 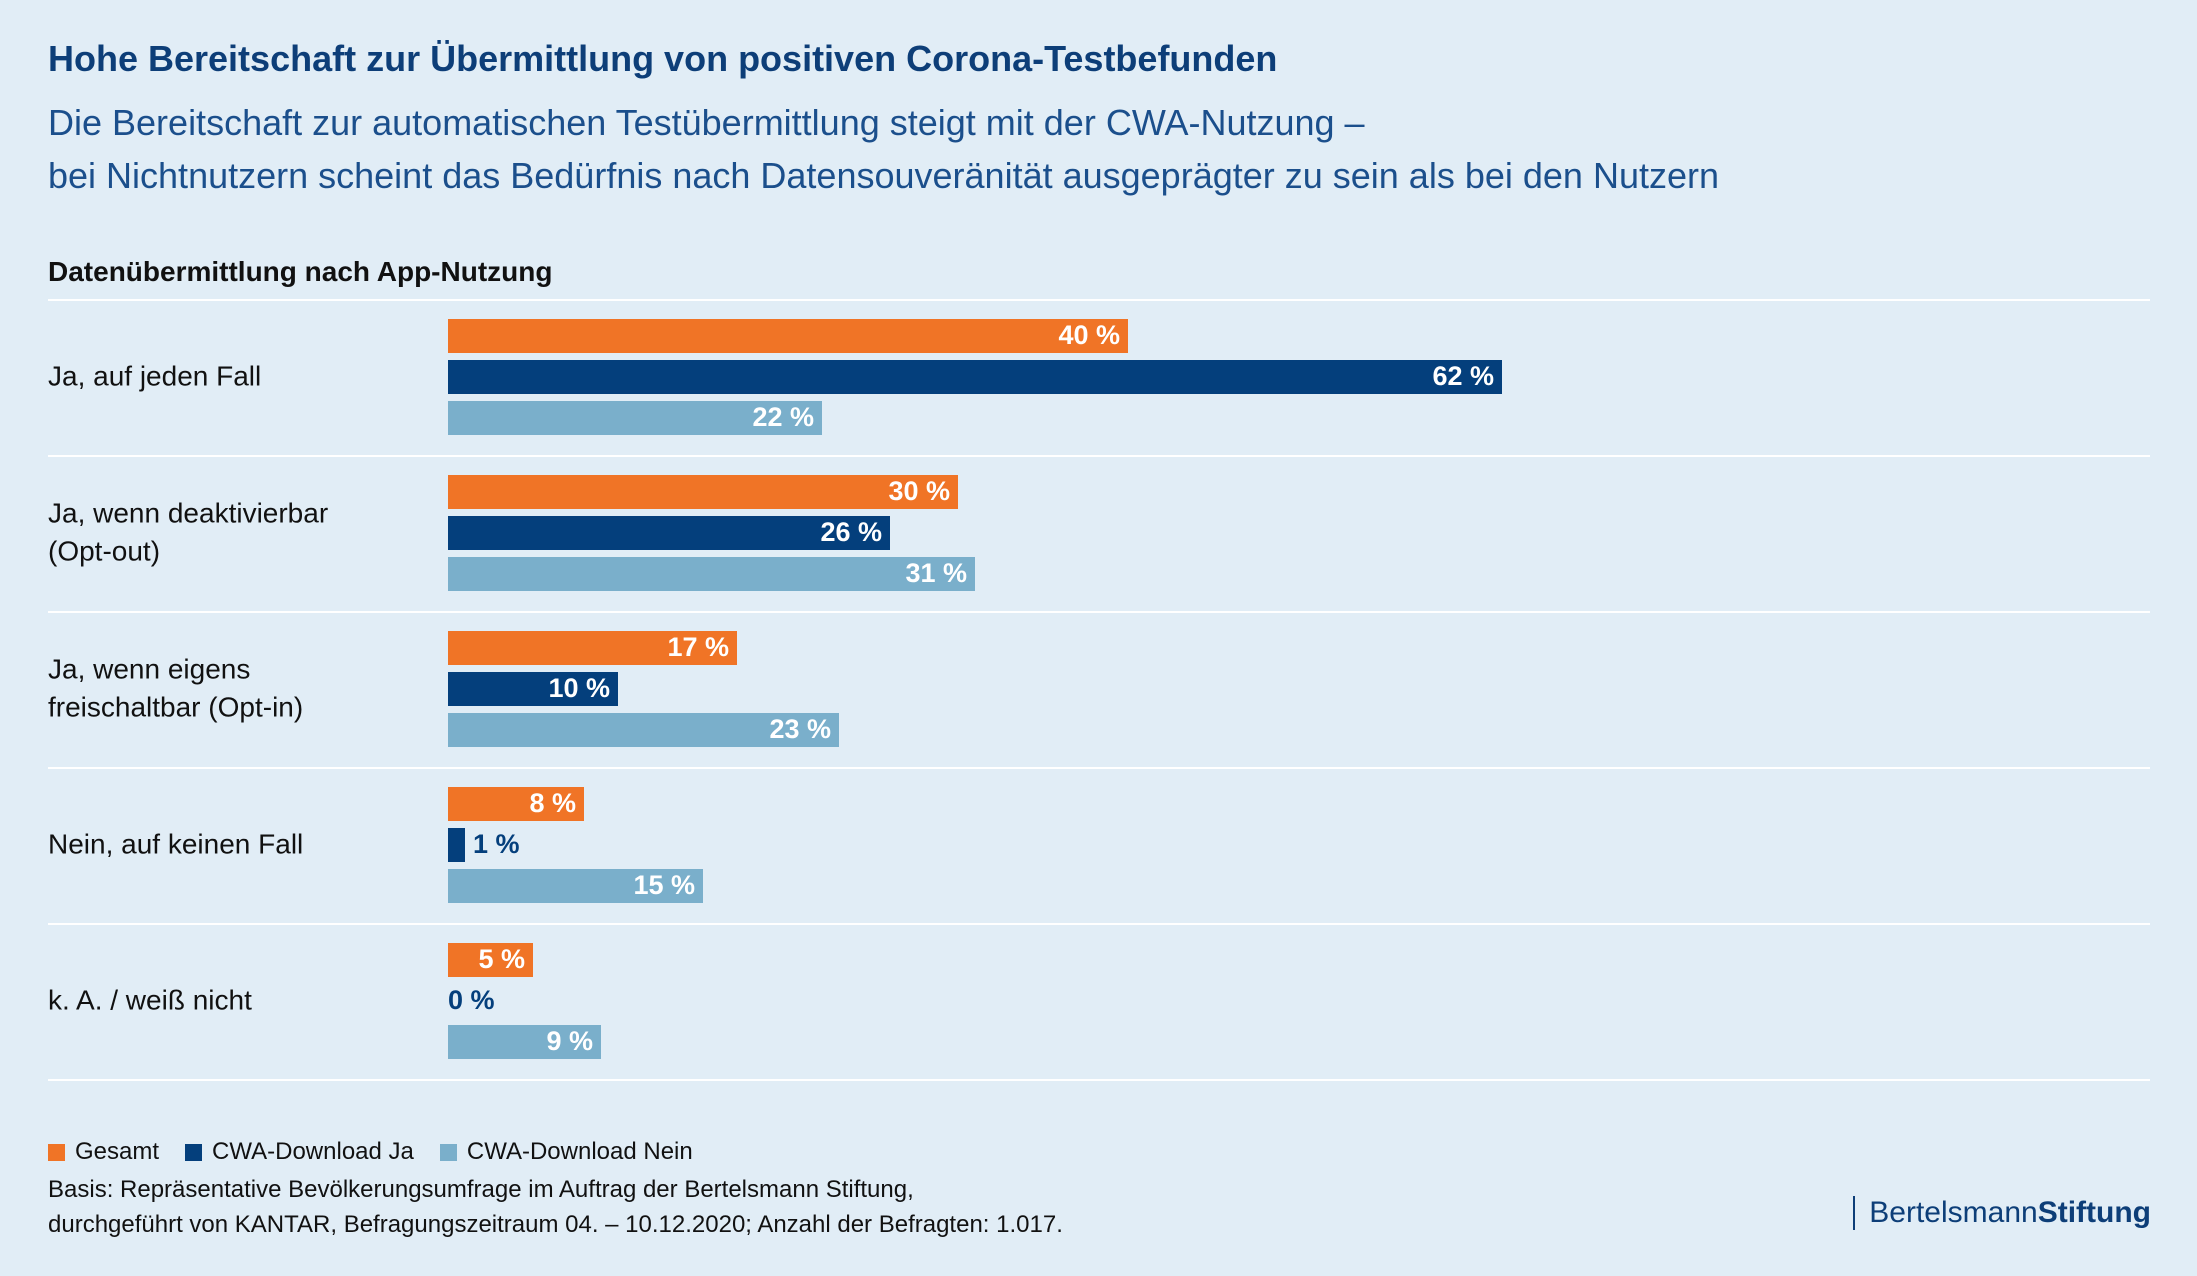 I want to click on legend-item-gesamt: Gesamt, so click(x=103, y=1152).